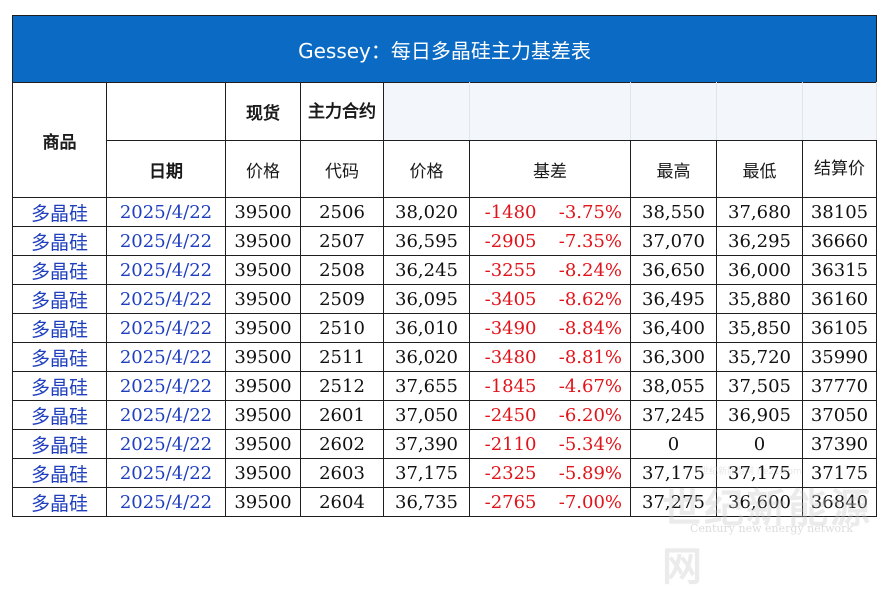 This screenshot has width=886, height=592. I want to click on cell-code: 2509, so click(342, 299).